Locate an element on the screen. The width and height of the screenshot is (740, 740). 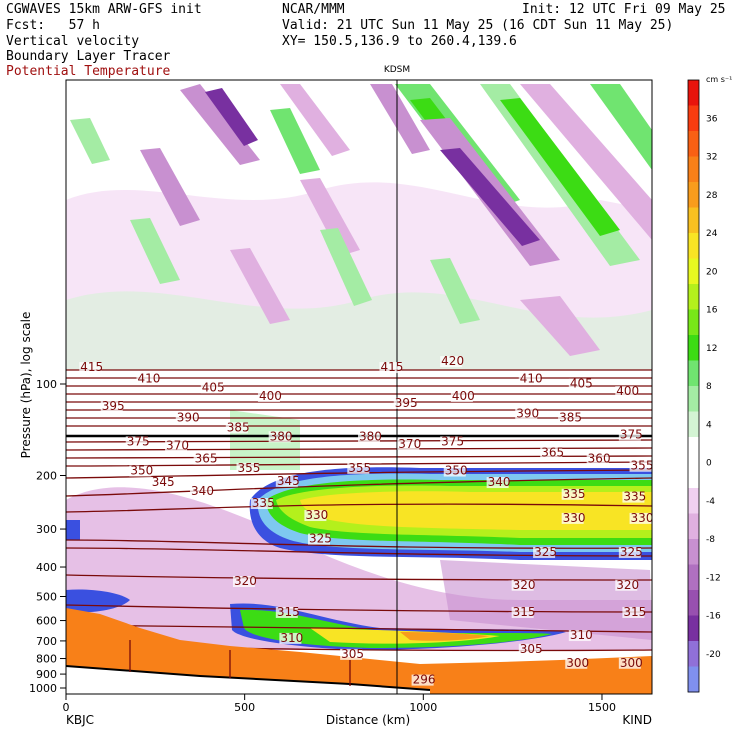
theta-contour-label: 360 is located at coordinates (599, 459).